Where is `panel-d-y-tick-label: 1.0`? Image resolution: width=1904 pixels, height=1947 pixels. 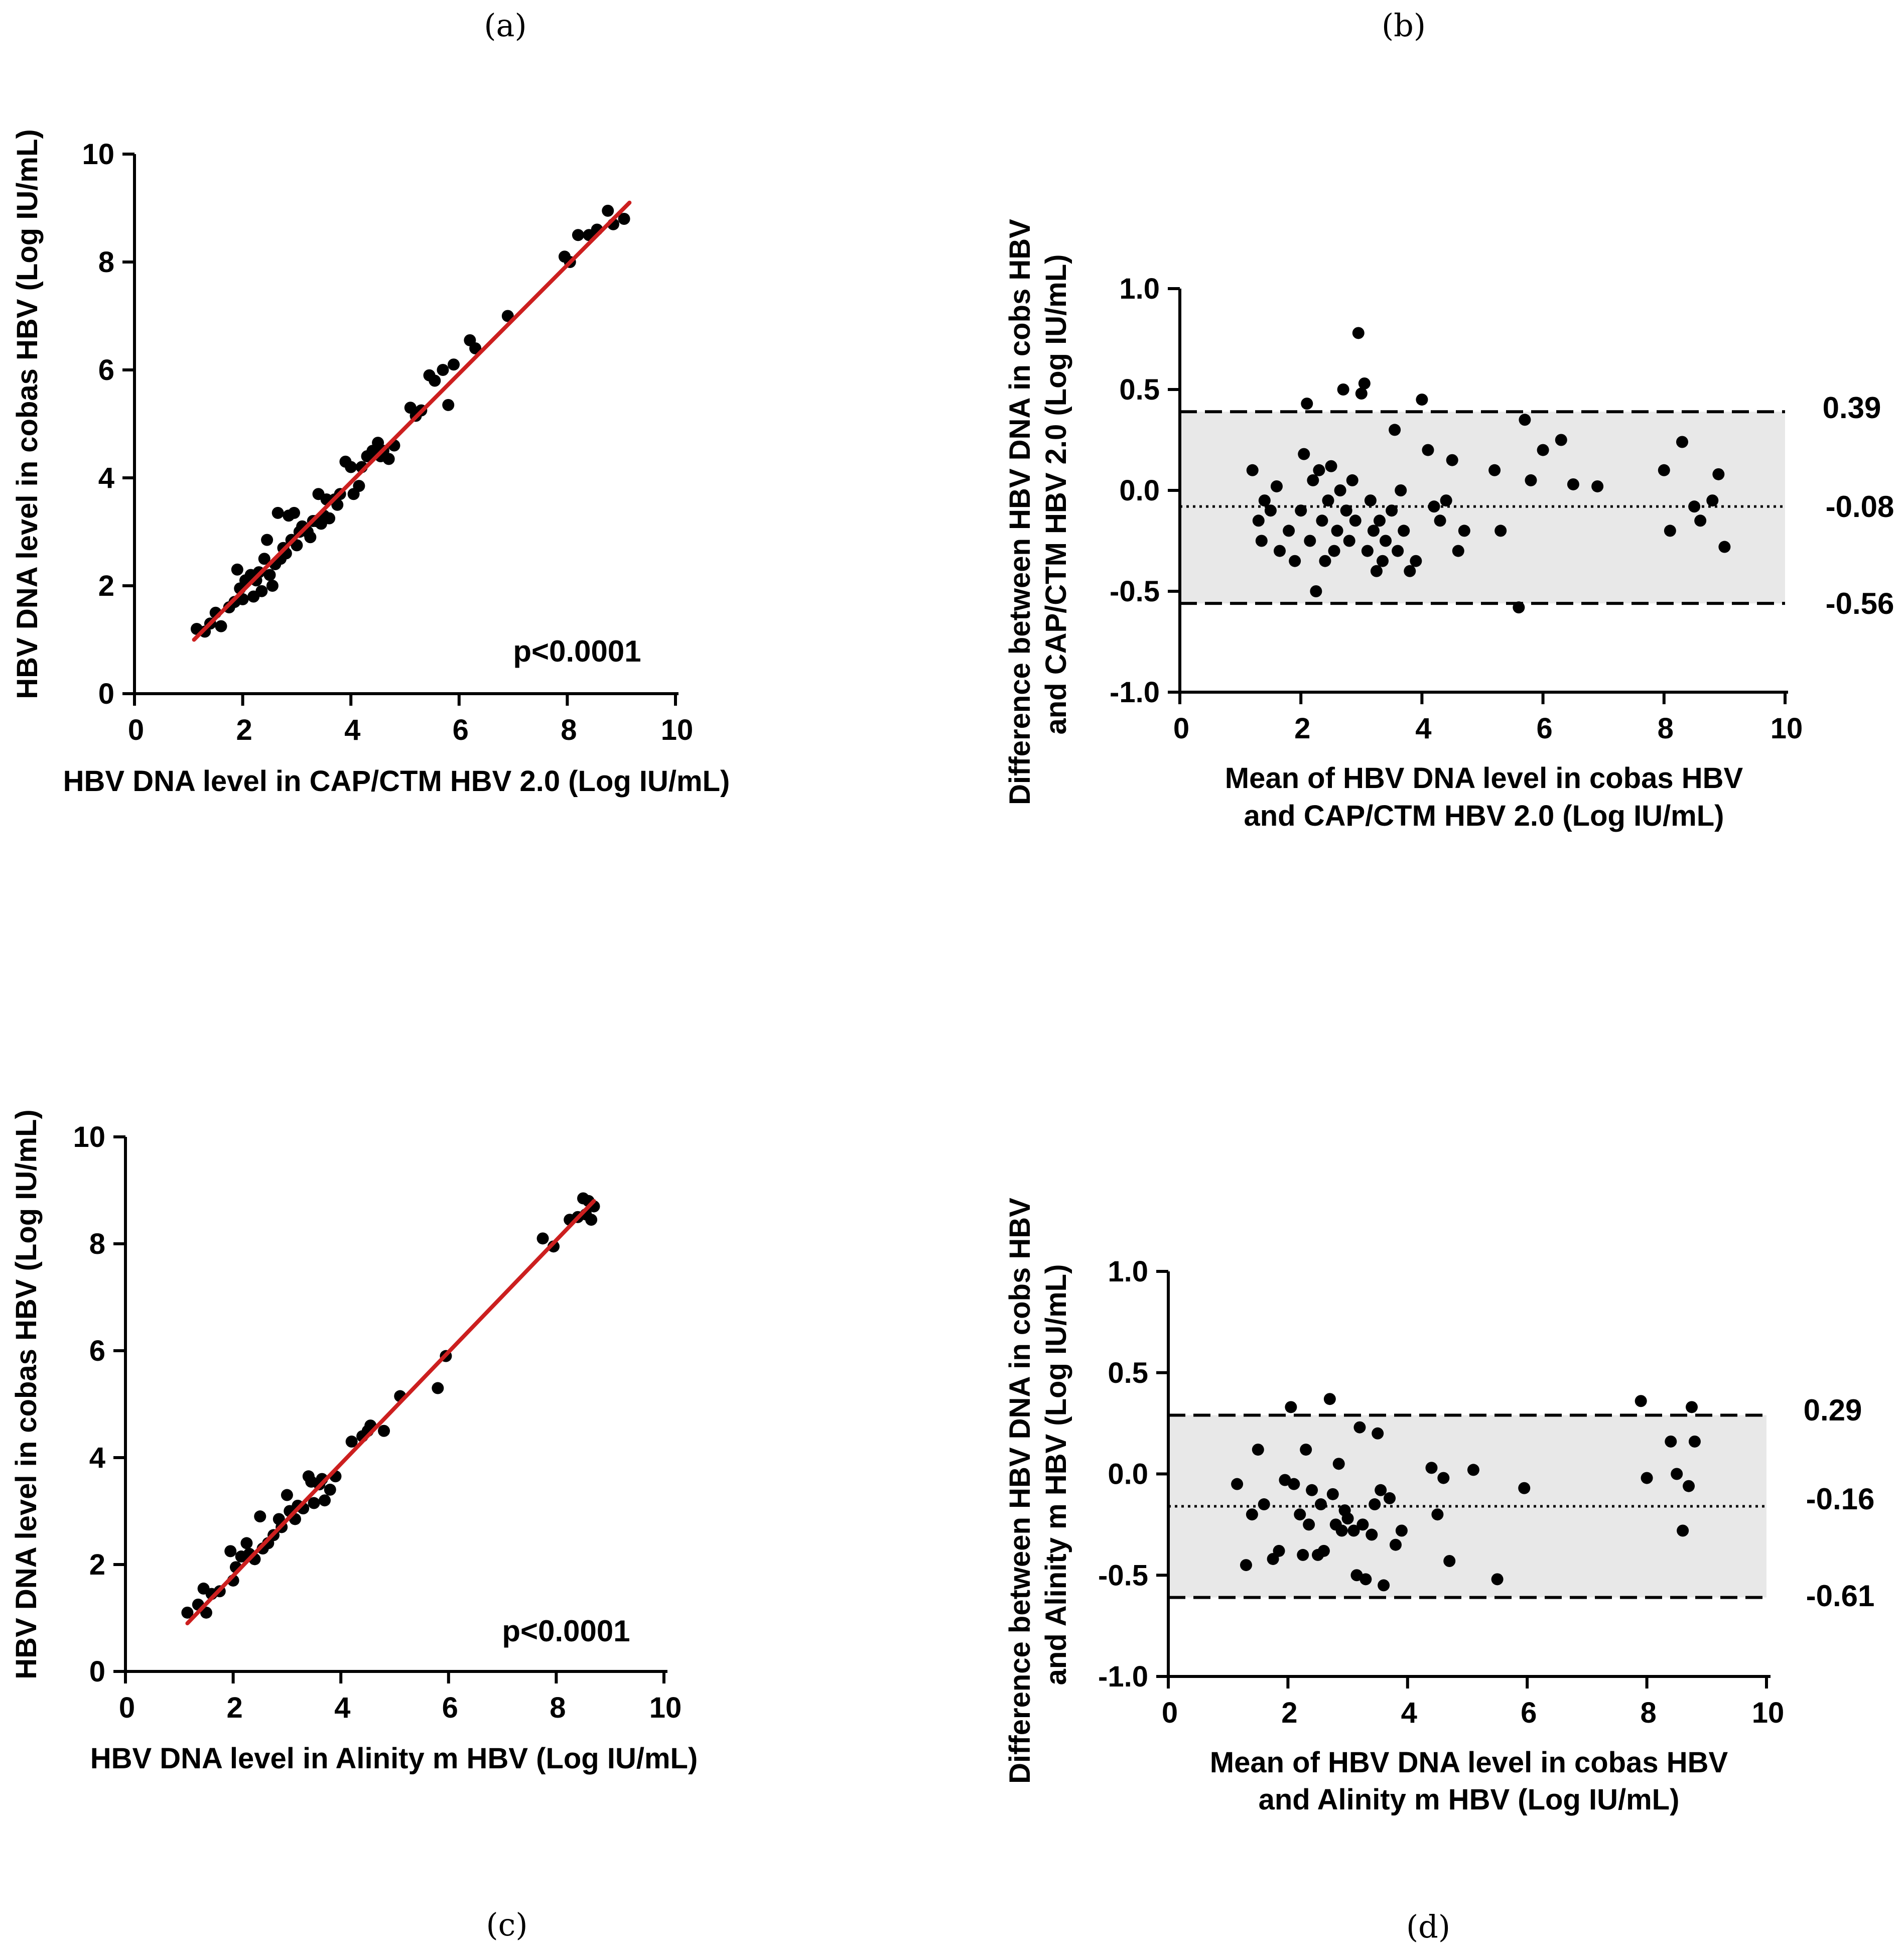
panel-d-y-tick-label: 1.0 is located at coordinates (1128, 1272).